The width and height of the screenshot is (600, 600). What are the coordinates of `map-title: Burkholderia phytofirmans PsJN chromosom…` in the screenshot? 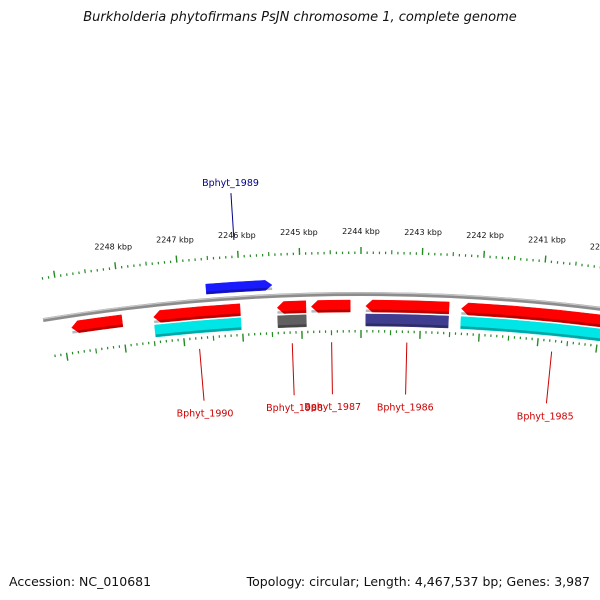 It's located at (300, 17).